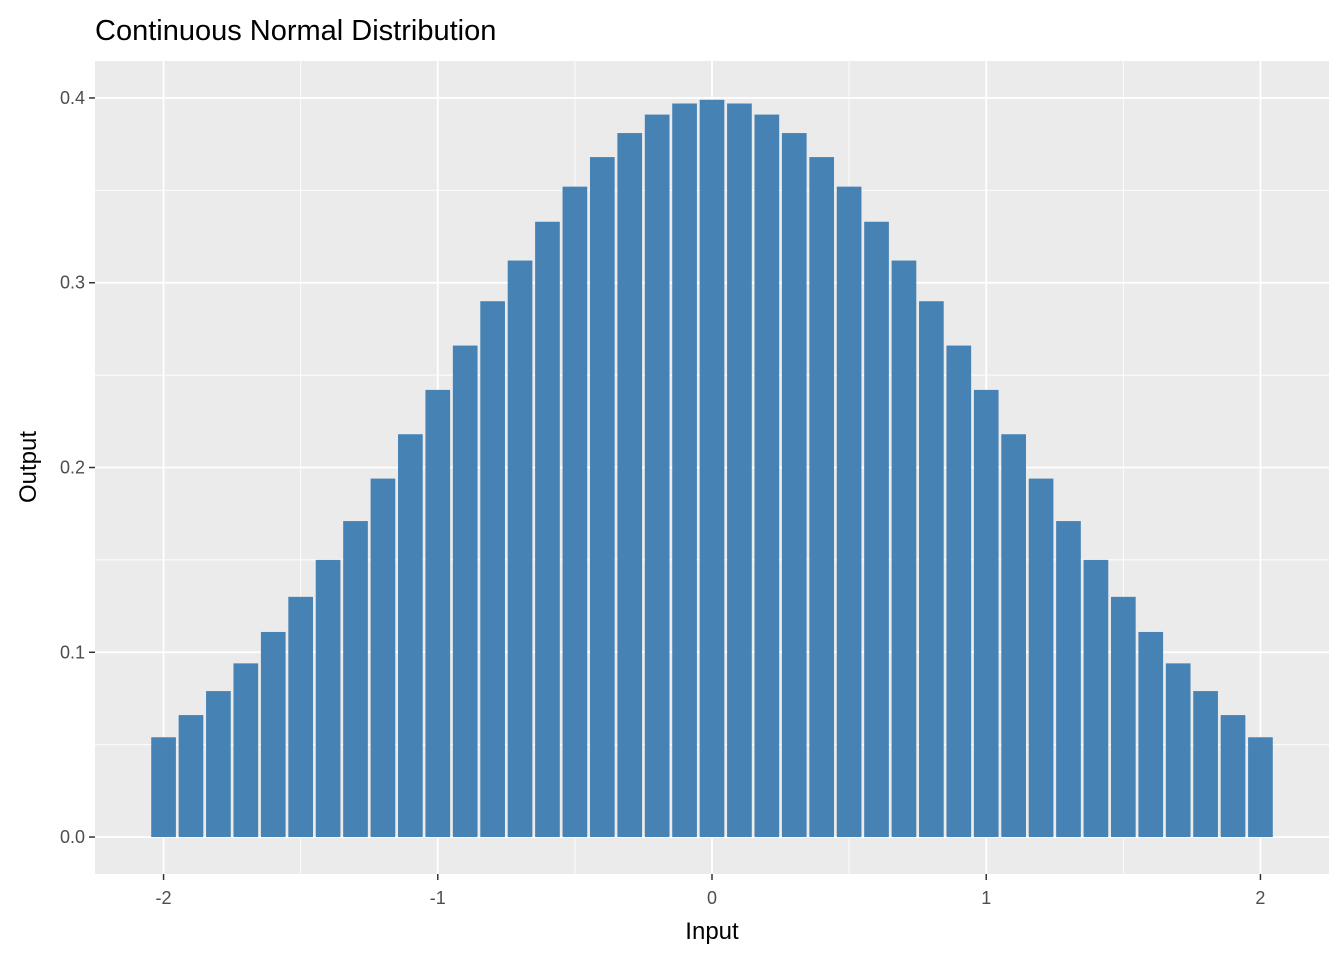  Describe the element at coordinates (72, 98) in the screenshot. I see `y-tick-label: 0.4` at that location.